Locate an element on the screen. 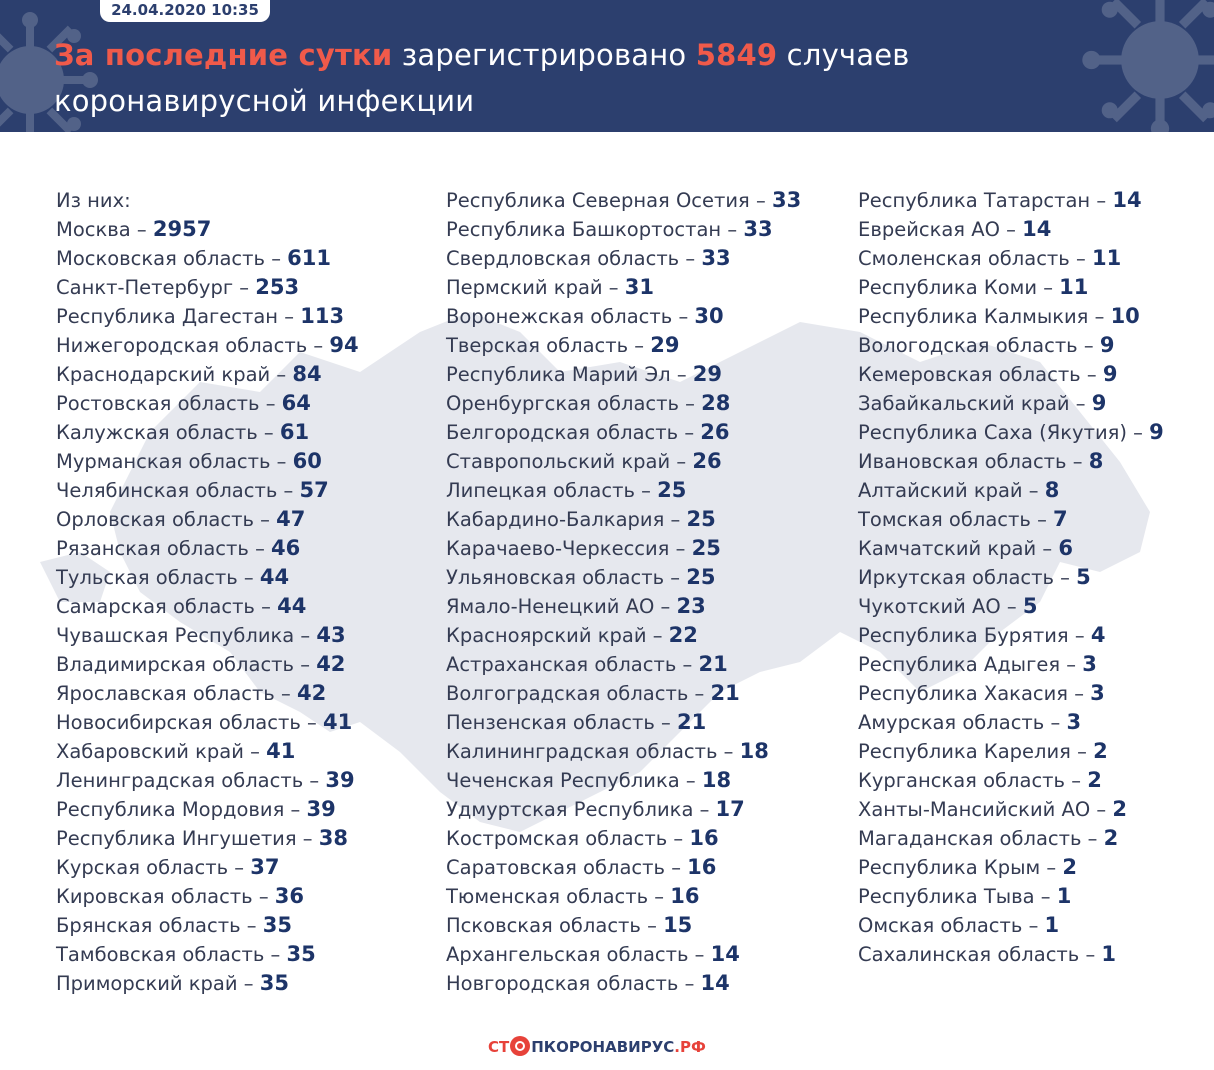 This screenshot has height=1070, width=1214. region-name: Республика Мордовия is located at coordinates (170, 809).